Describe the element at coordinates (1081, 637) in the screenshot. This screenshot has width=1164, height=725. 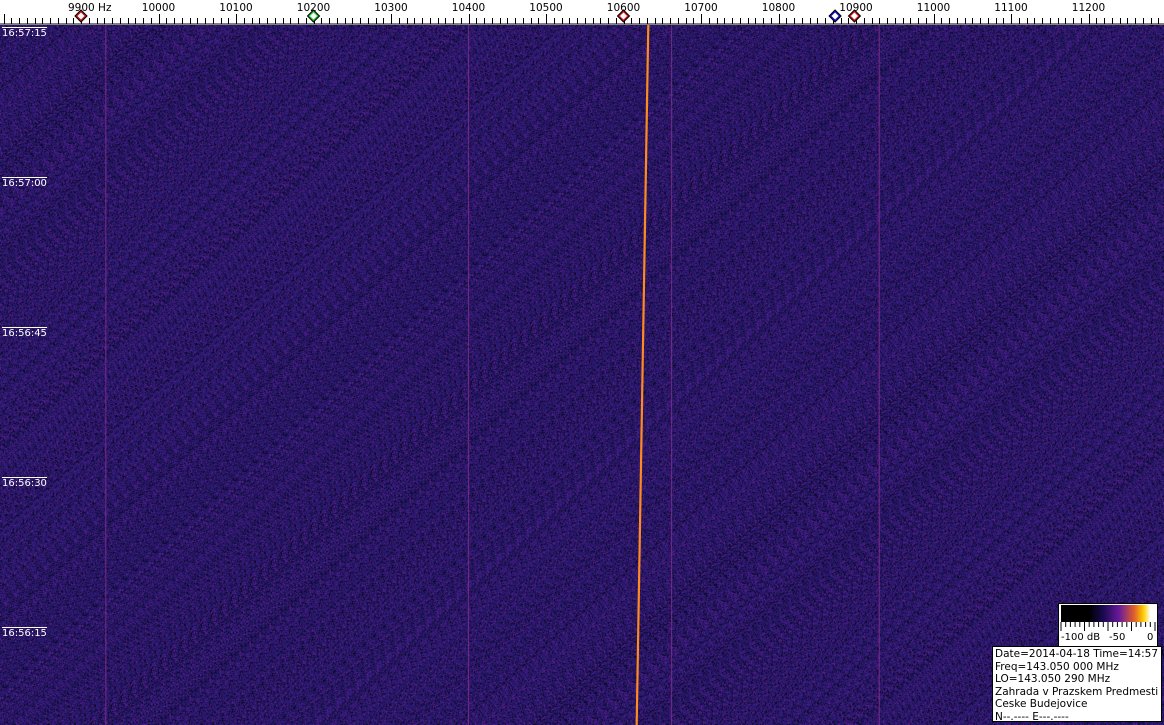
I see `colorbar-label-min: -100 dB` at that location.